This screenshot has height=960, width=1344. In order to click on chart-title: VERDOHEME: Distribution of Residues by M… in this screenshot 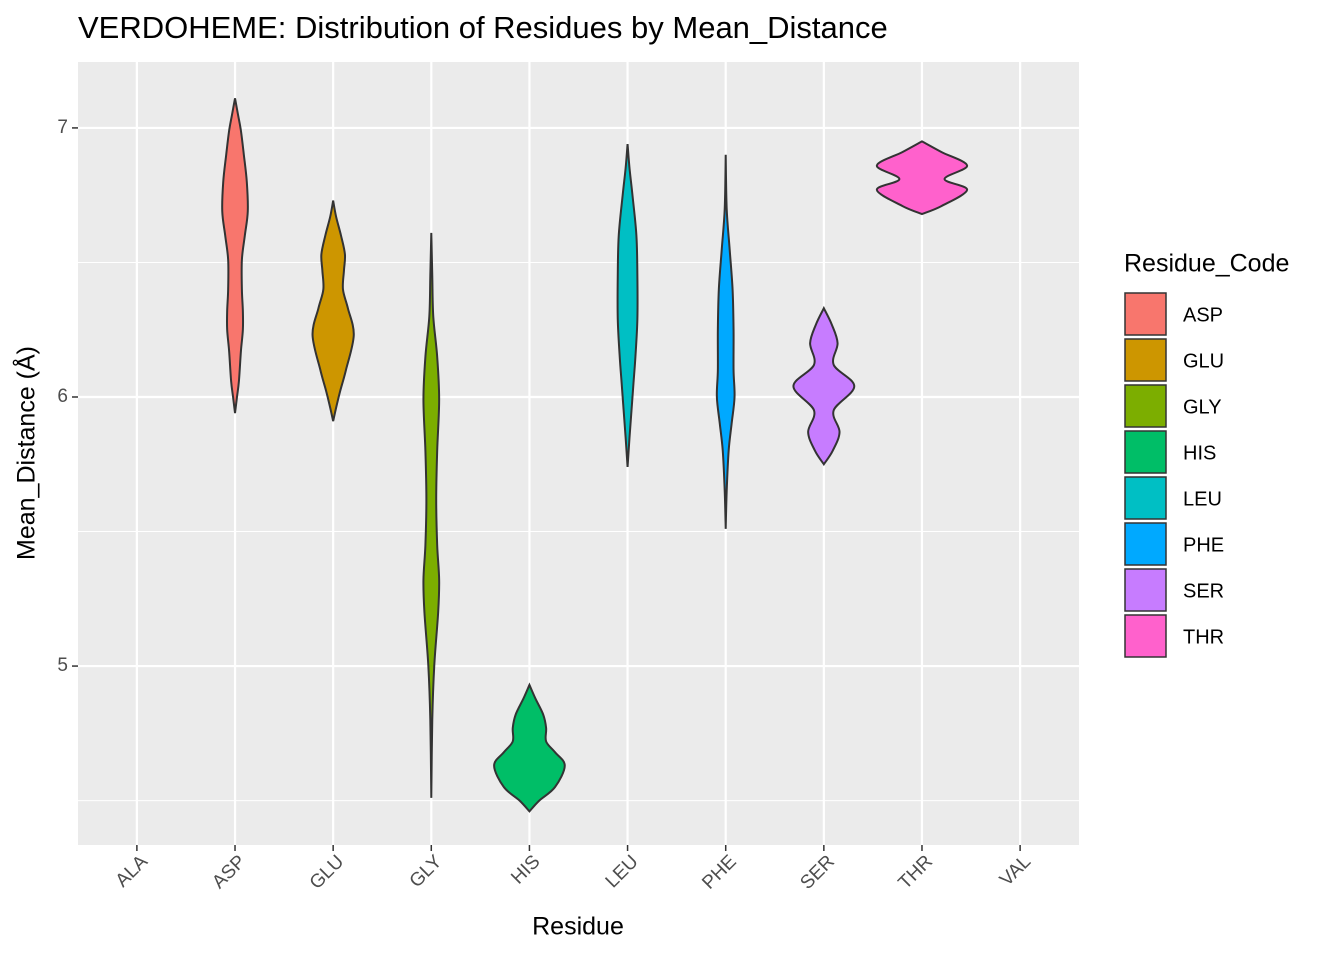, I will do `click(483, 27)`.